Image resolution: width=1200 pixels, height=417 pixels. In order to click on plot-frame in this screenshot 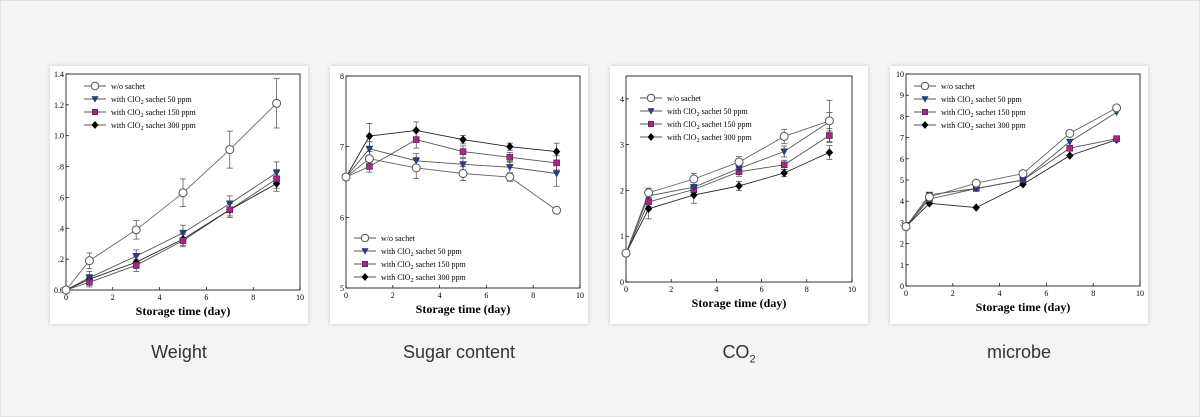, I will do `click(183, 182)`.